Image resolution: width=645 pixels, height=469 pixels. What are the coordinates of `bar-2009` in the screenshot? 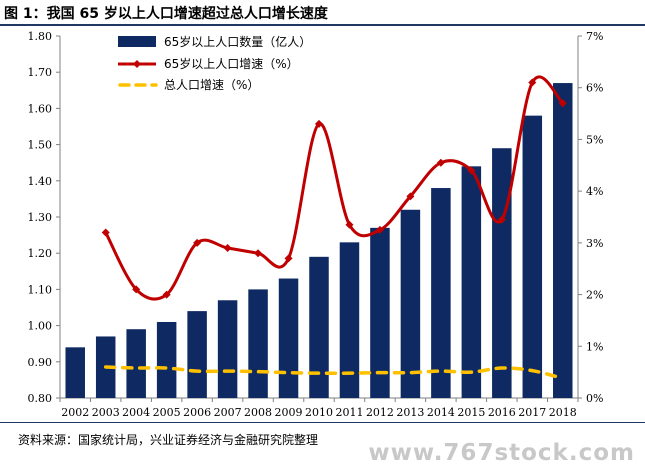 It's located at (288, 338).